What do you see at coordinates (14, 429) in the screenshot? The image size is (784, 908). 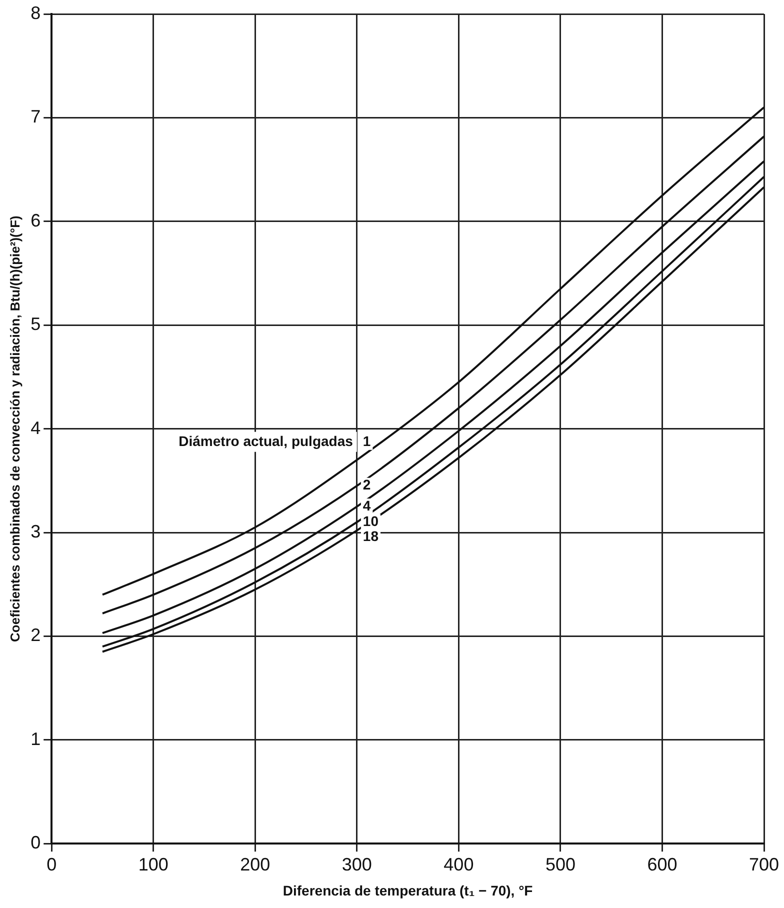 I see `y-axis-title: Coeficientes combinados de convección y radiación, Btu/(h)(pie²)(°F)` at bounding box center [14, 429].